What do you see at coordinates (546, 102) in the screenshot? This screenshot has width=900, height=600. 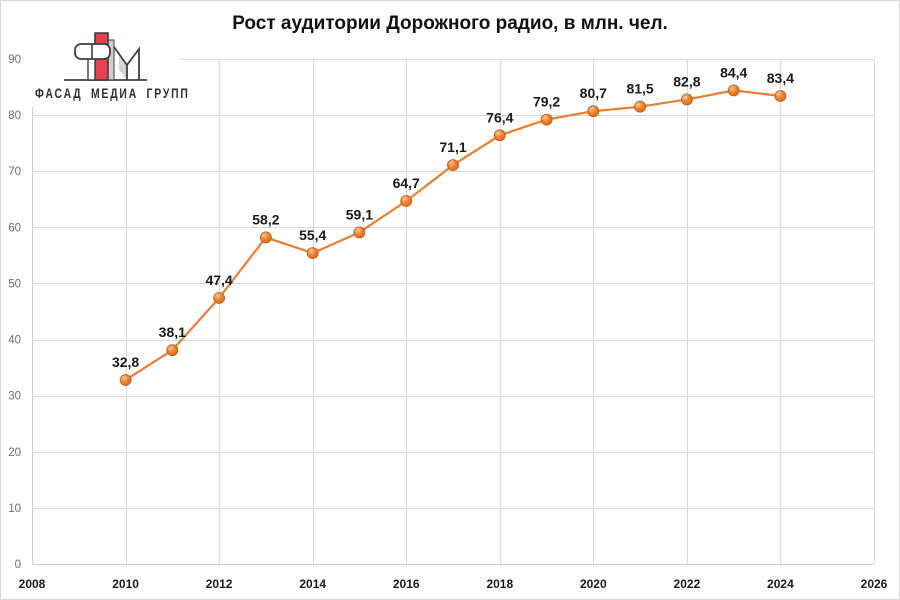 I see `data-point-label: 79,2` at bounding box center [546, 102].